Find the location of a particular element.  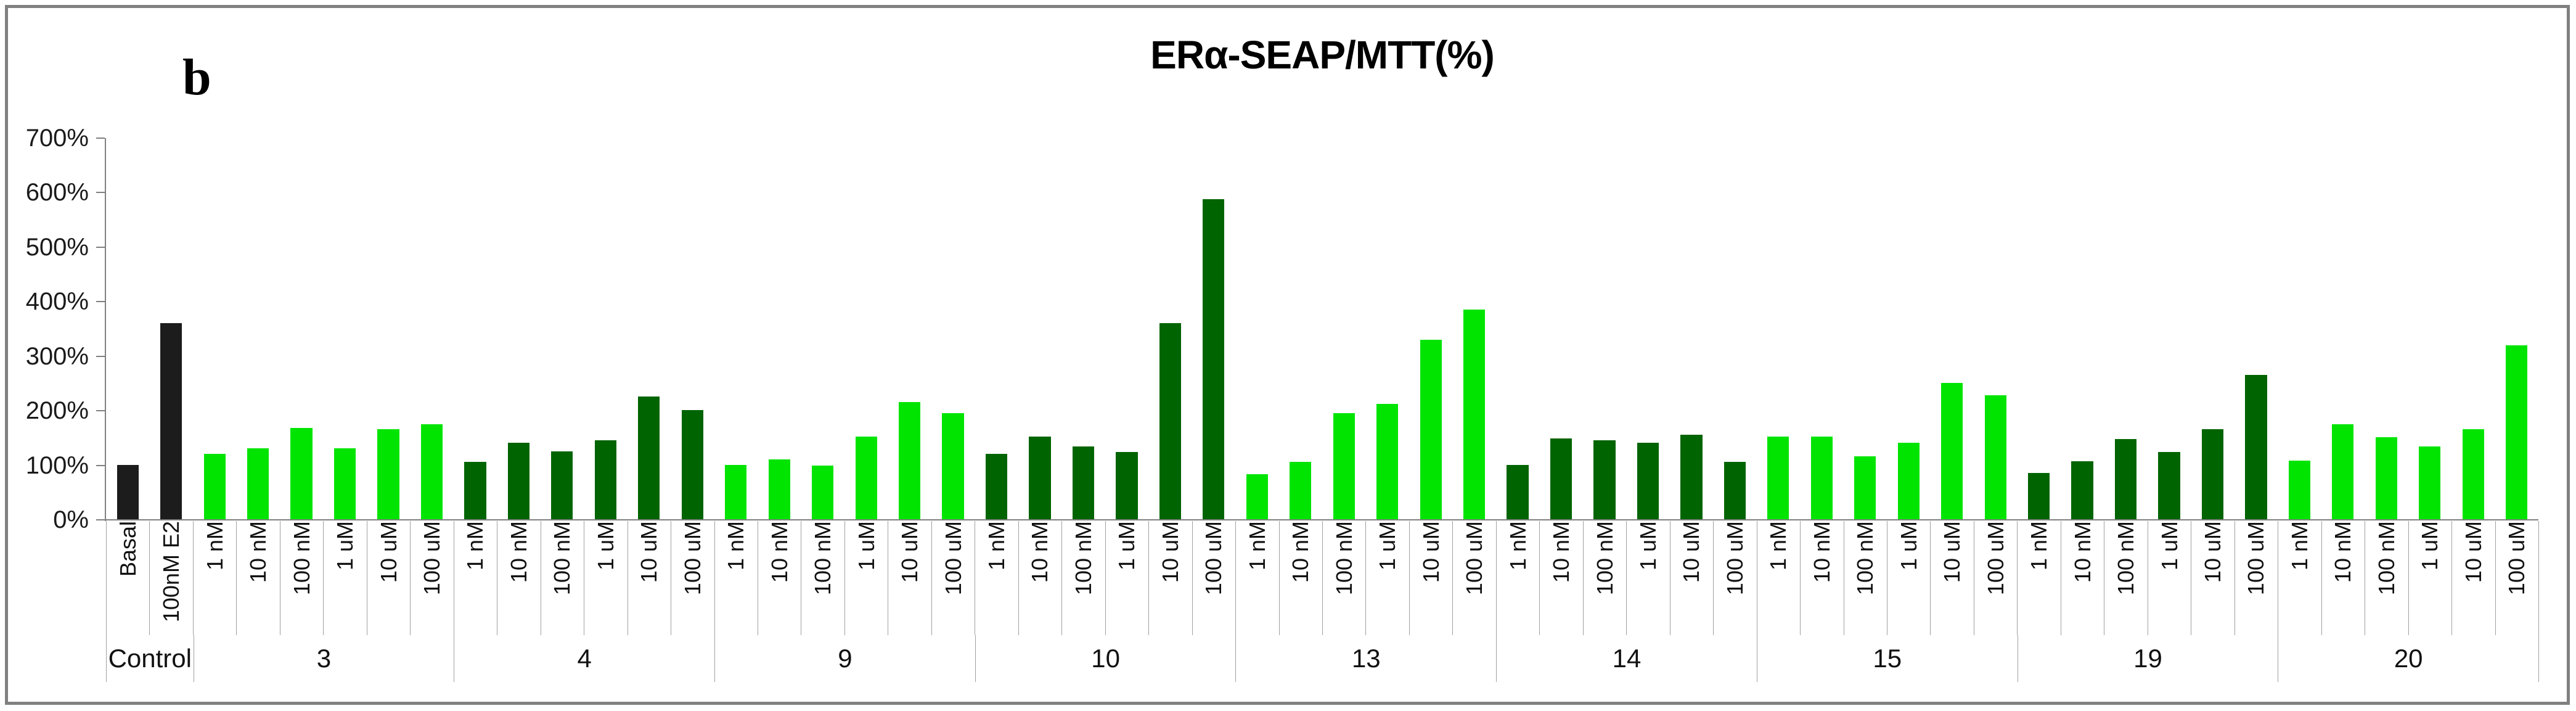

group-label: 10 is located at coordinates (1106, 658).